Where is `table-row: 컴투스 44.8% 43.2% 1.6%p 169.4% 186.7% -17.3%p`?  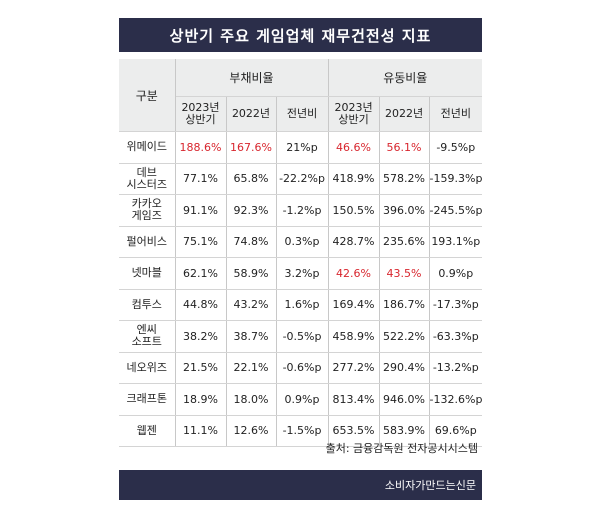
table-row: 컴투스 44.8% 43.2% 1.6%p 169.4% 186.7% -17.3%p is located at coordinates (301, 305).